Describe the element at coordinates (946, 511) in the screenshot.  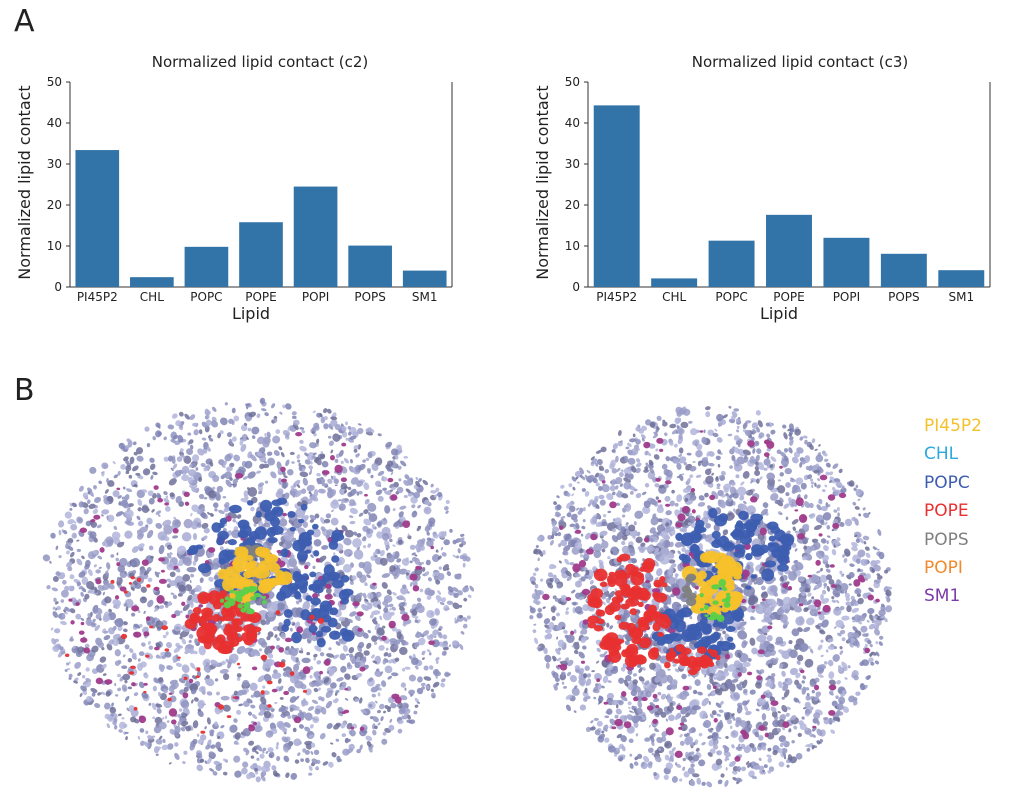
I see `legend-item-pope: POPE` at that location.